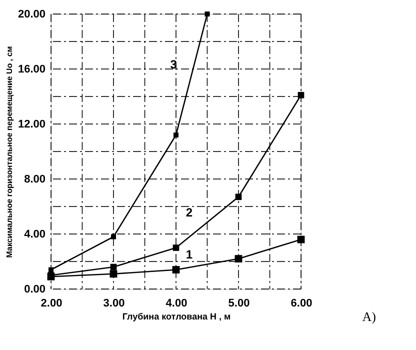 This screenshot has width=416, height=350. I want to click on x-tick-label: 3.00, so click(114, 304).